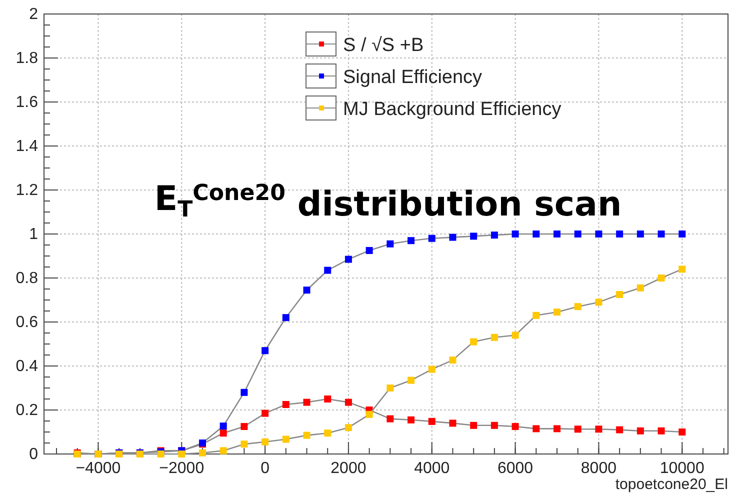  I want to click on x-tick-label: 2000, so click(348, 468).